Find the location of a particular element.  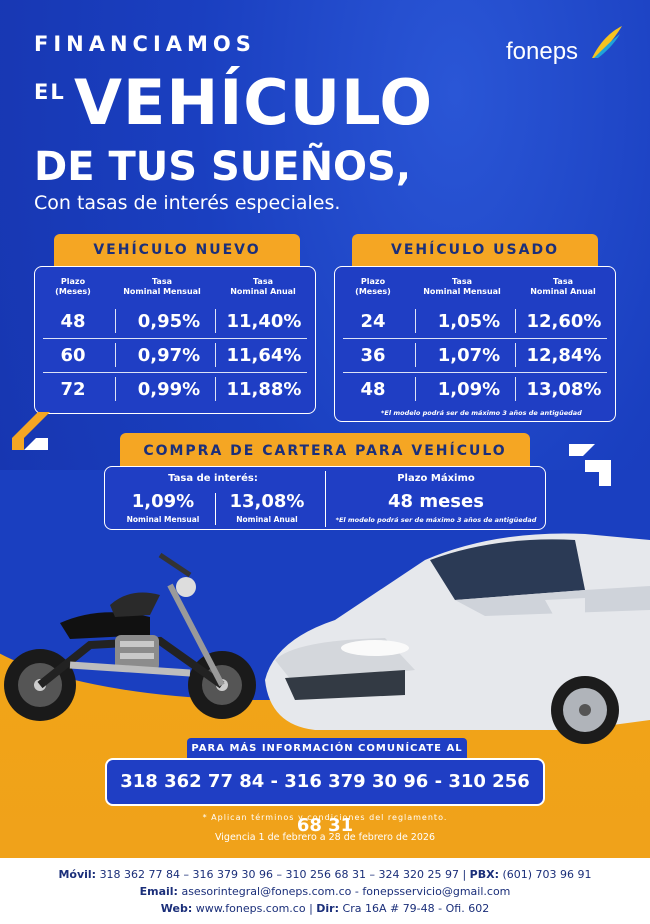

footer-dir: Cra 16A # 79-48 - Ofi. 602 is located at coordinates (416, 908).